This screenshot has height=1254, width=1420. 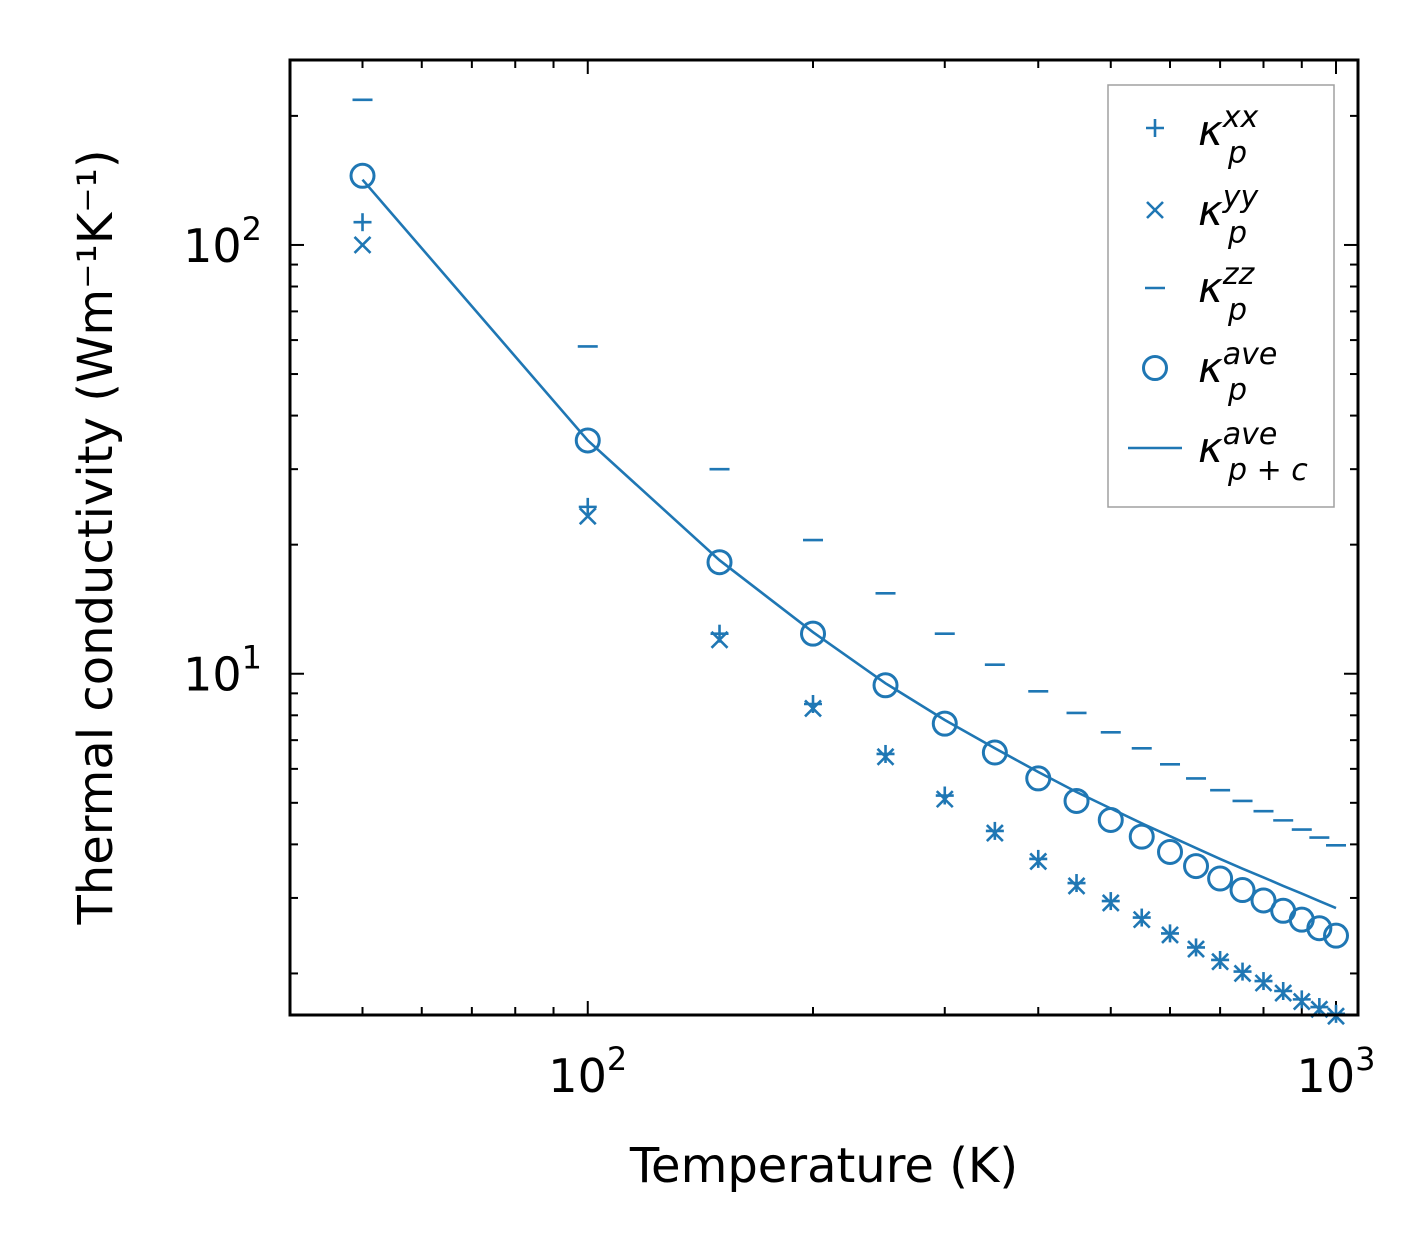 I want to click on point-kappa_p_yy-200-d2, so click(x=813, y=708).